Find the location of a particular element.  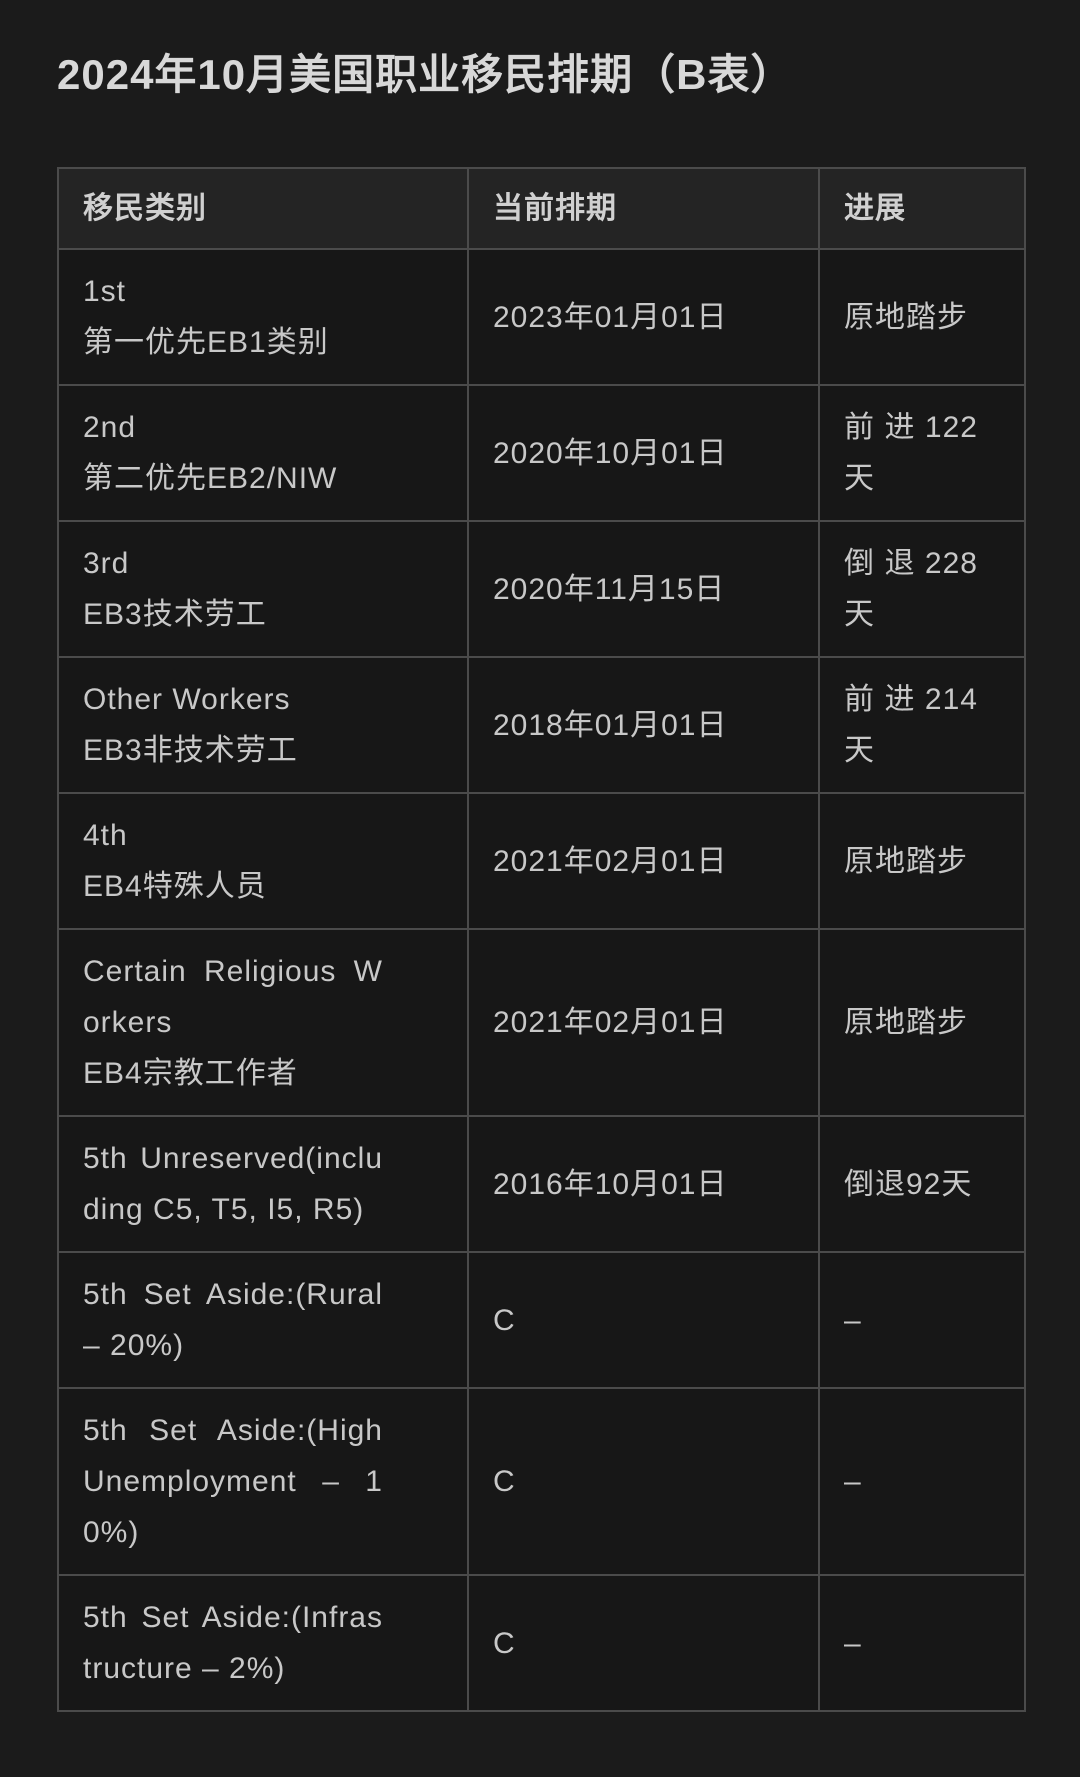

column-header-progress: 进展 is located at coordinates (922, 208).